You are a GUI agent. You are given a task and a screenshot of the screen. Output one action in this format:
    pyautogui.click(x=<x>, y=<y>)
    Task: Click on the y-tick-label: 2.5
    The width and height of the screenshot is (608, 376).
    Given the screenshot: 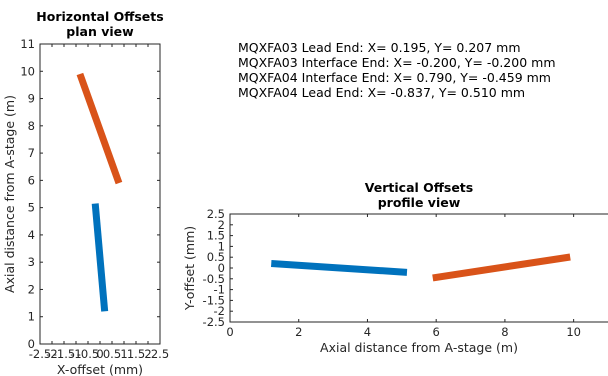 What is the action you would take?
    pyautogui.click(x=216, y=214)
    